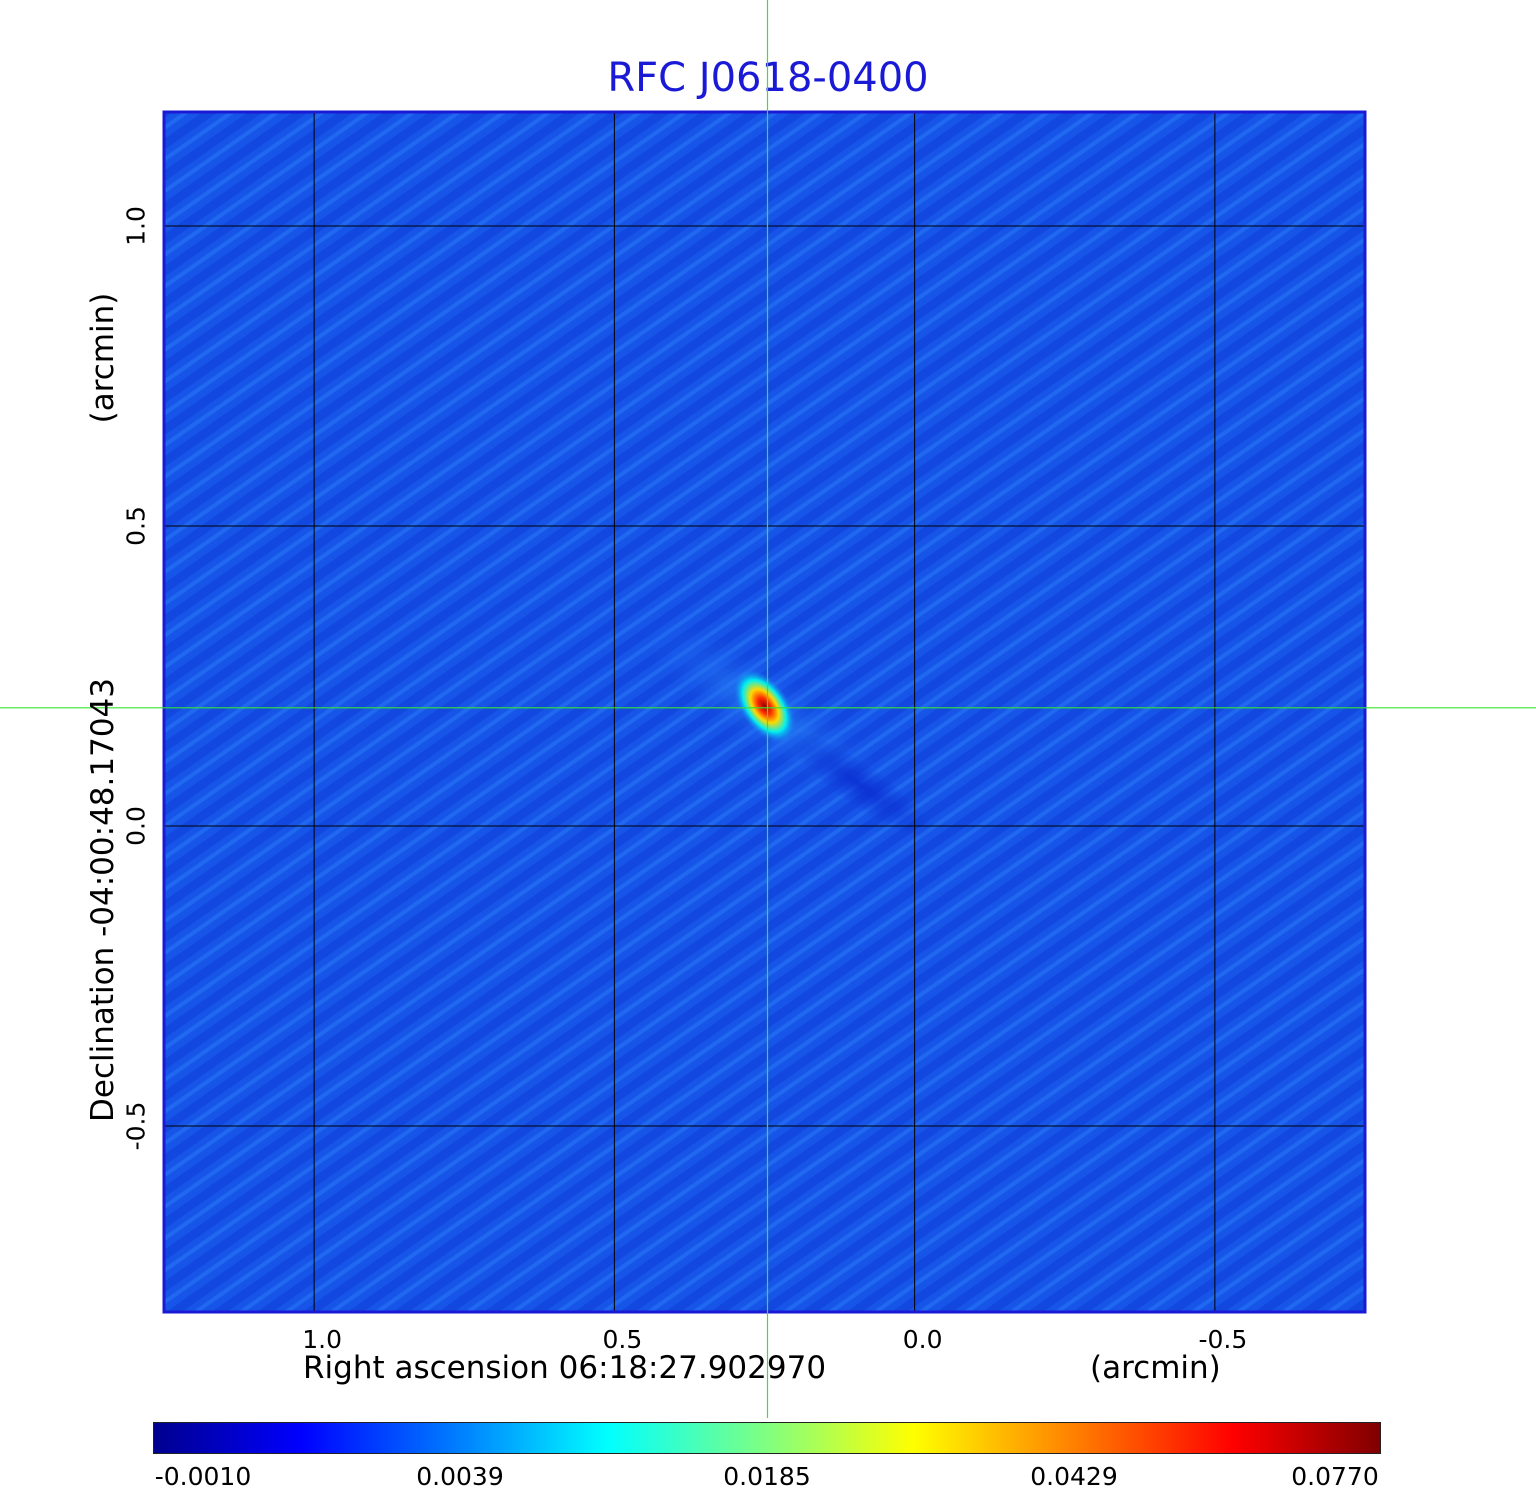  I want to click on colorbar-tick-label: -0.0010, so click(203, 1476).